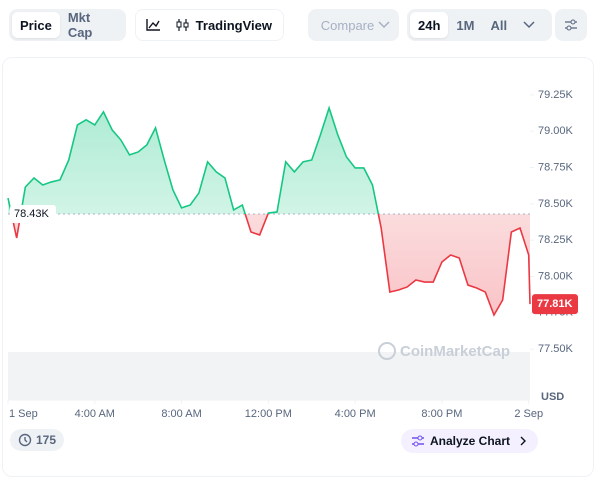 This screenshot has width=596, height=477. Describe the element at coordinates (465, 25) in the screenshot. I see `range-1m: 1M` at that location.